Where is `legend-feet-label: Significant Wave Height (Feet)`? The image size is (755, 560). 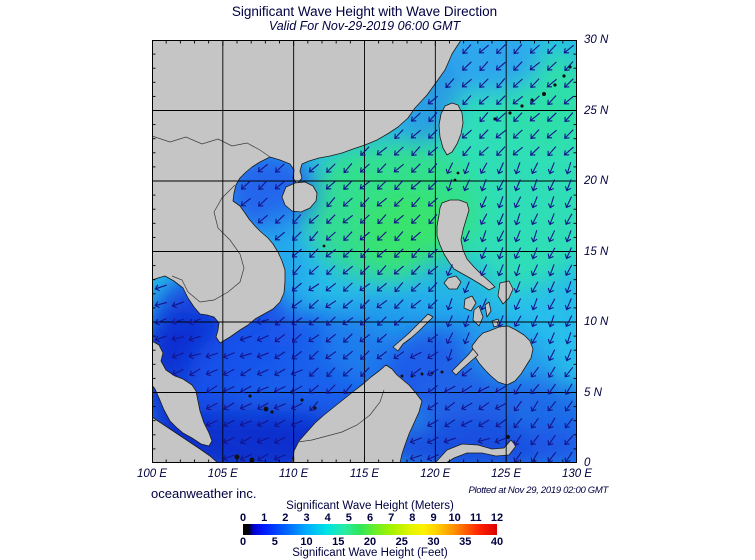 legend-feet-label: Significant Wave Height (Feet) is located at coordinates (370, 553).